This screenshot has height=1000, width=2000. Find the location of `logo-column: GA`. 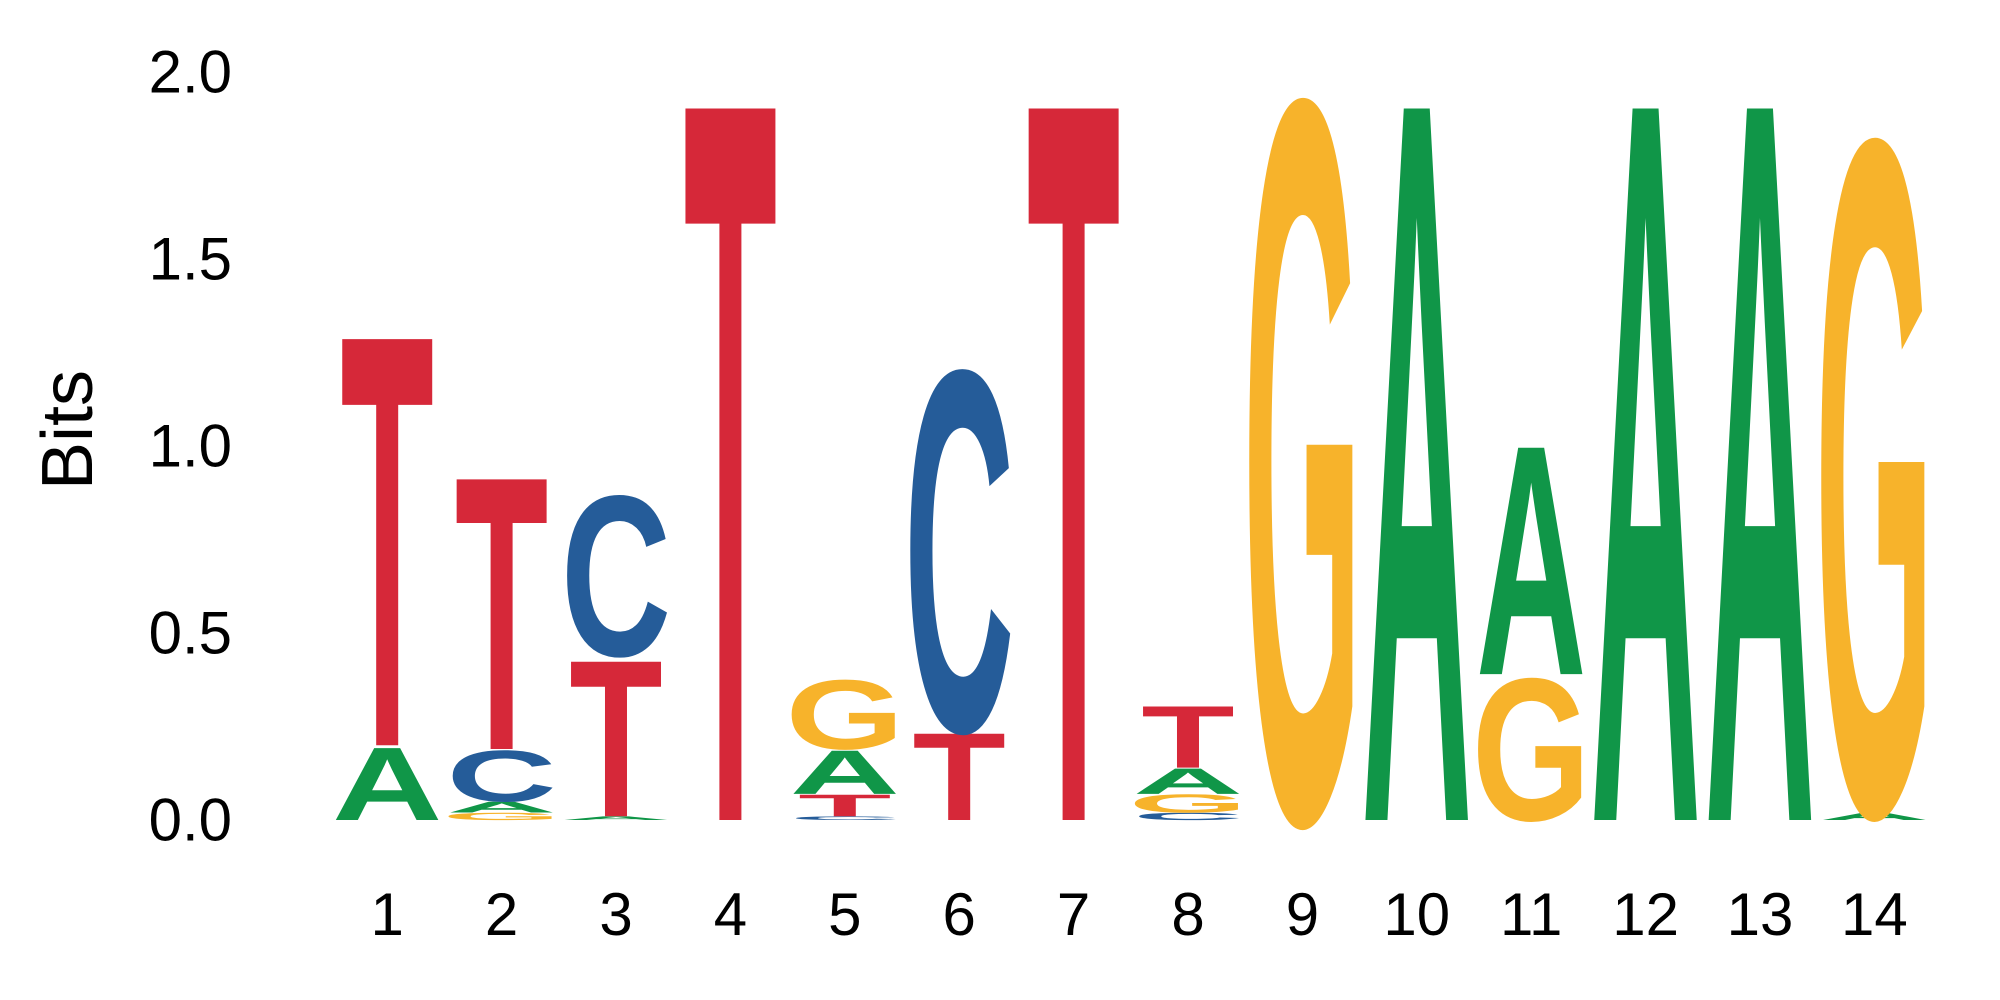

logo-column: GA is located at coordinates (1531, 621).